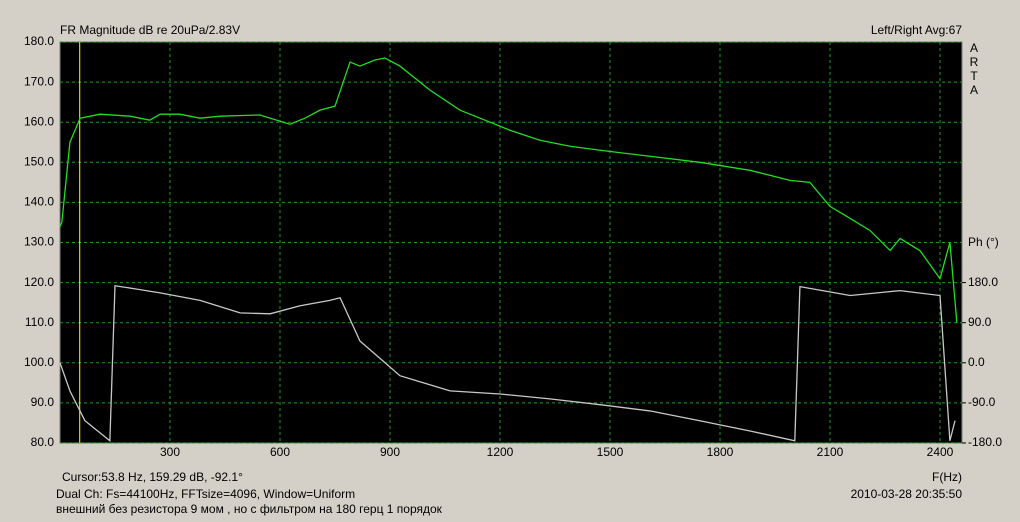 The height and width of the screenshot is (522, 1020). I want to click on y2-tick-label: 180.0, so click(983, 282).